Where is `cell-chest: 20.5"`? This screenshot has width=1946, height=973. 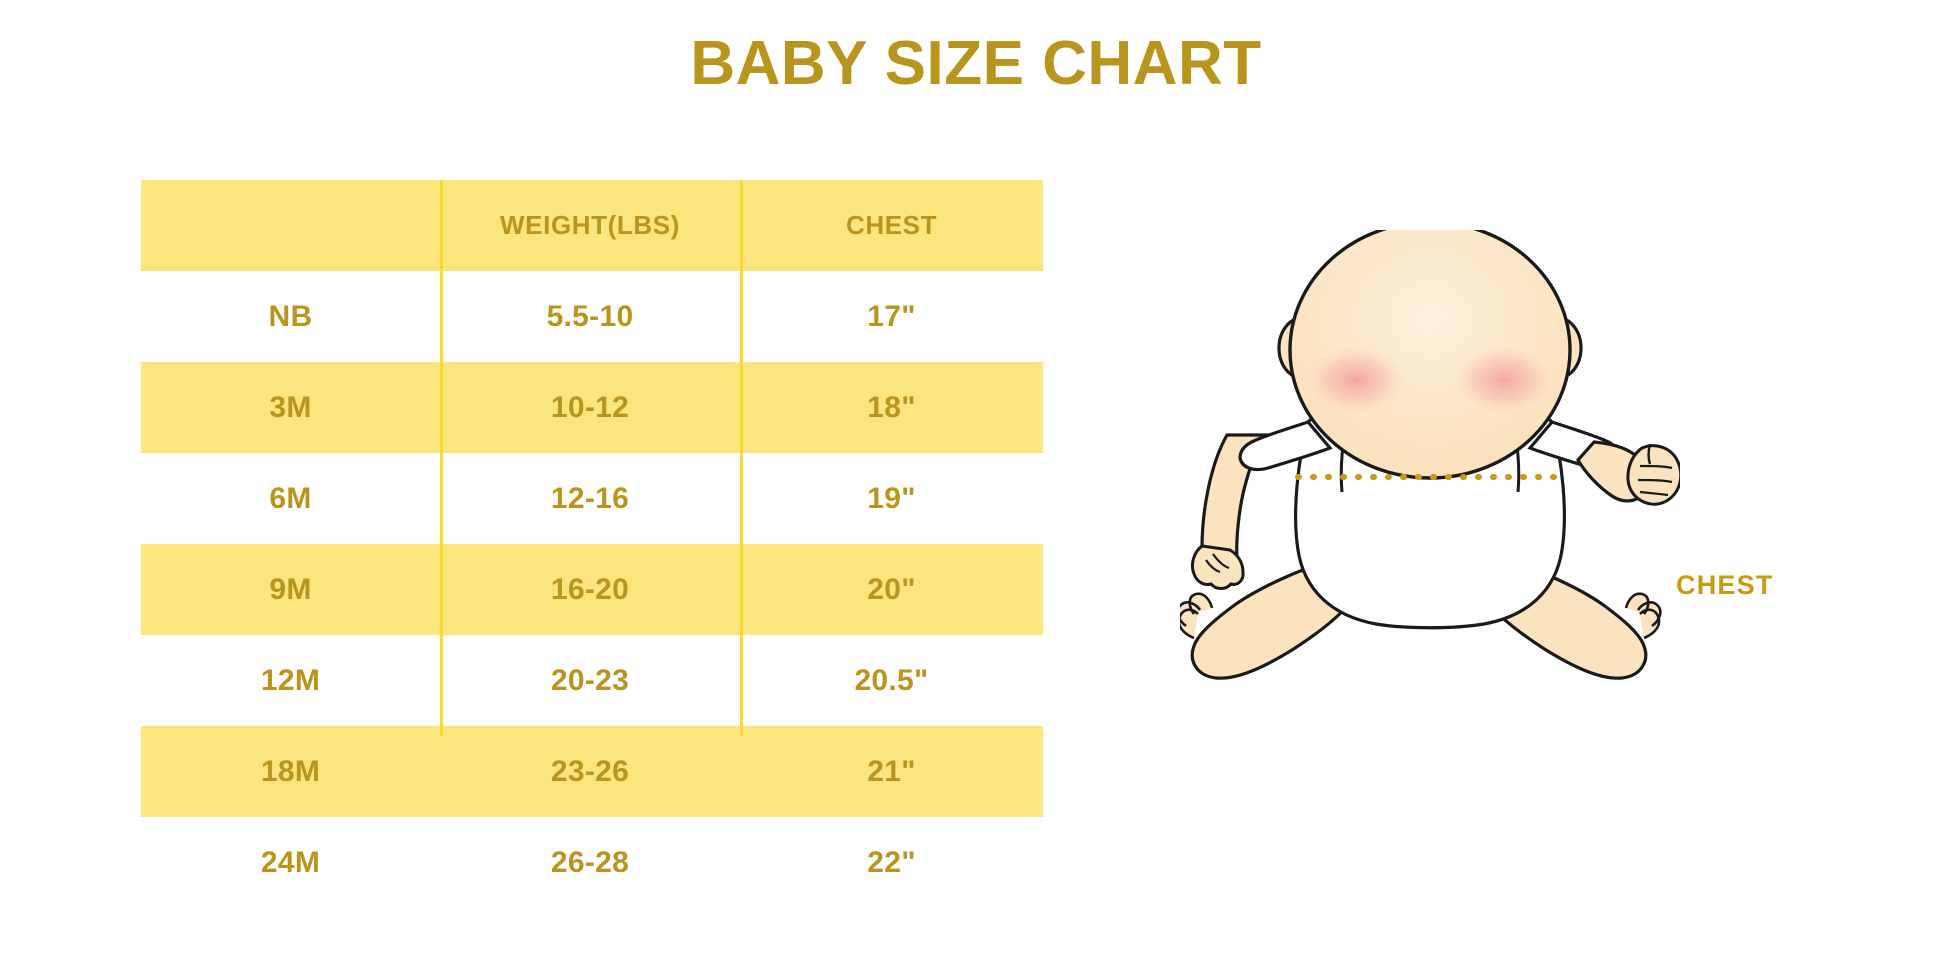 cell-chest: 20.5" is located at coordinates (891, 680).